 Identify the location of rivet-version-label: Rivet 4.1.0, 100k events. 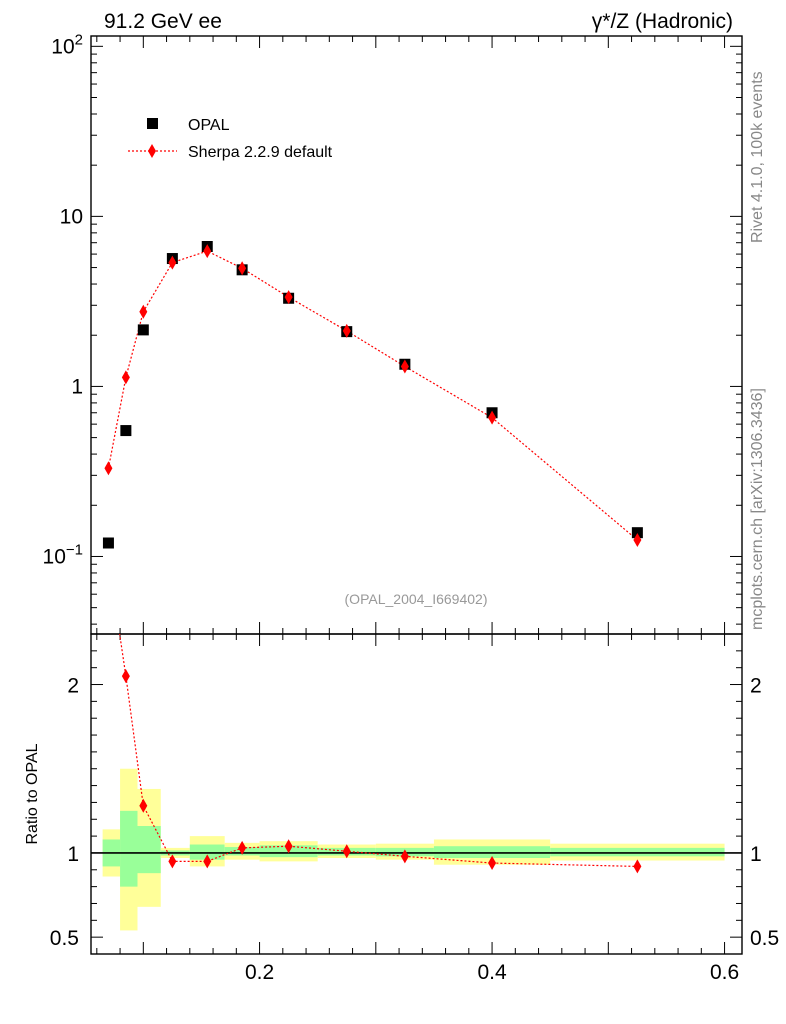
(757, 157).